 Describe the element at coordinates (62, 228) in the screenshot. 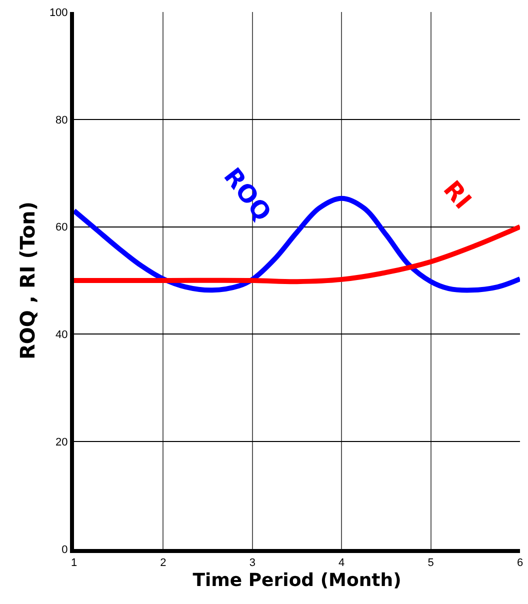

I see `y-tick-label: 60` at that location.